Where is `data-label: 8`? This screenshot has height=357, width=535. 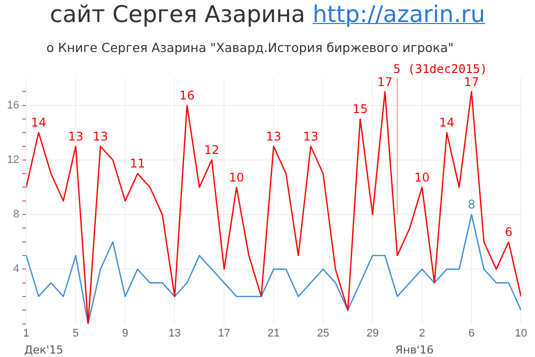
data-label: 8 is located at coordinates (472, 205).